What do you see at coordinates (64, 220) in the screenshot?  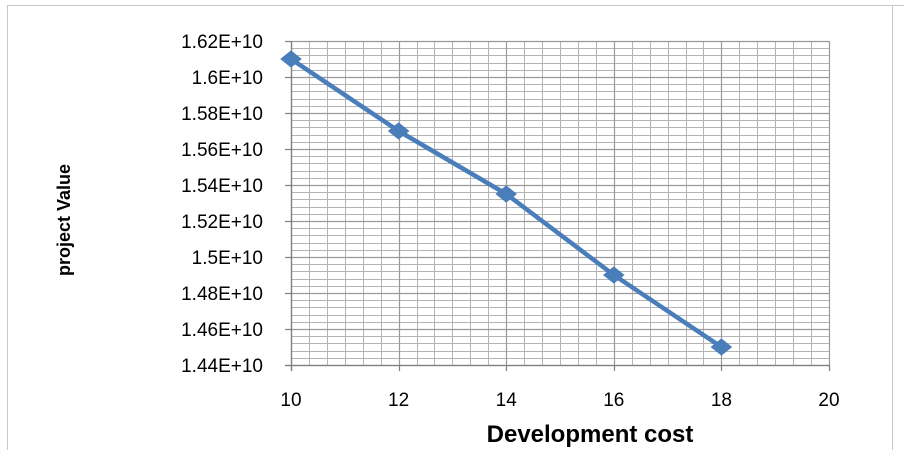 I see `y-axis-title: project Value` at bounding box center [64, 220].